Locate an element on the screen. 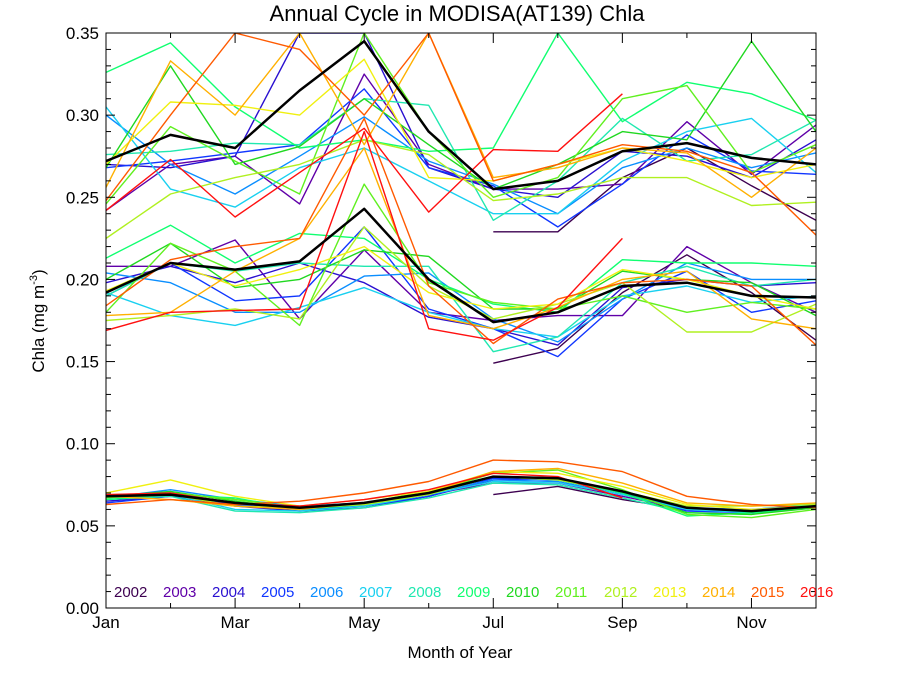 Image resolution: width=900 pixels, height=675 pixels. series-line-2003-middle is located at coordinates (461, 280).